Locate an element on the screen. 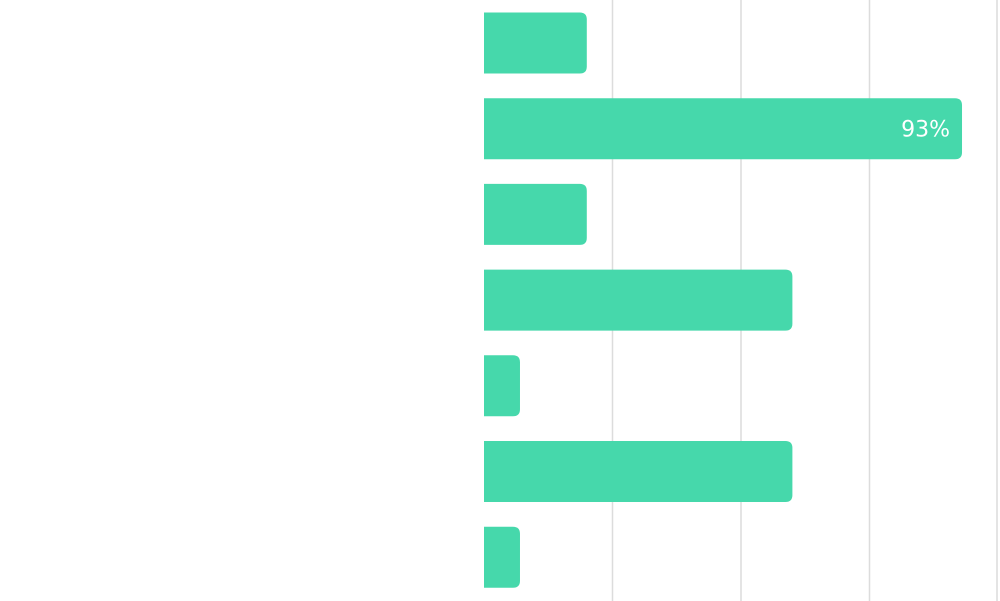 The image size is (1000, 601). data-labels: 93% is located at coordinates (925, 130).